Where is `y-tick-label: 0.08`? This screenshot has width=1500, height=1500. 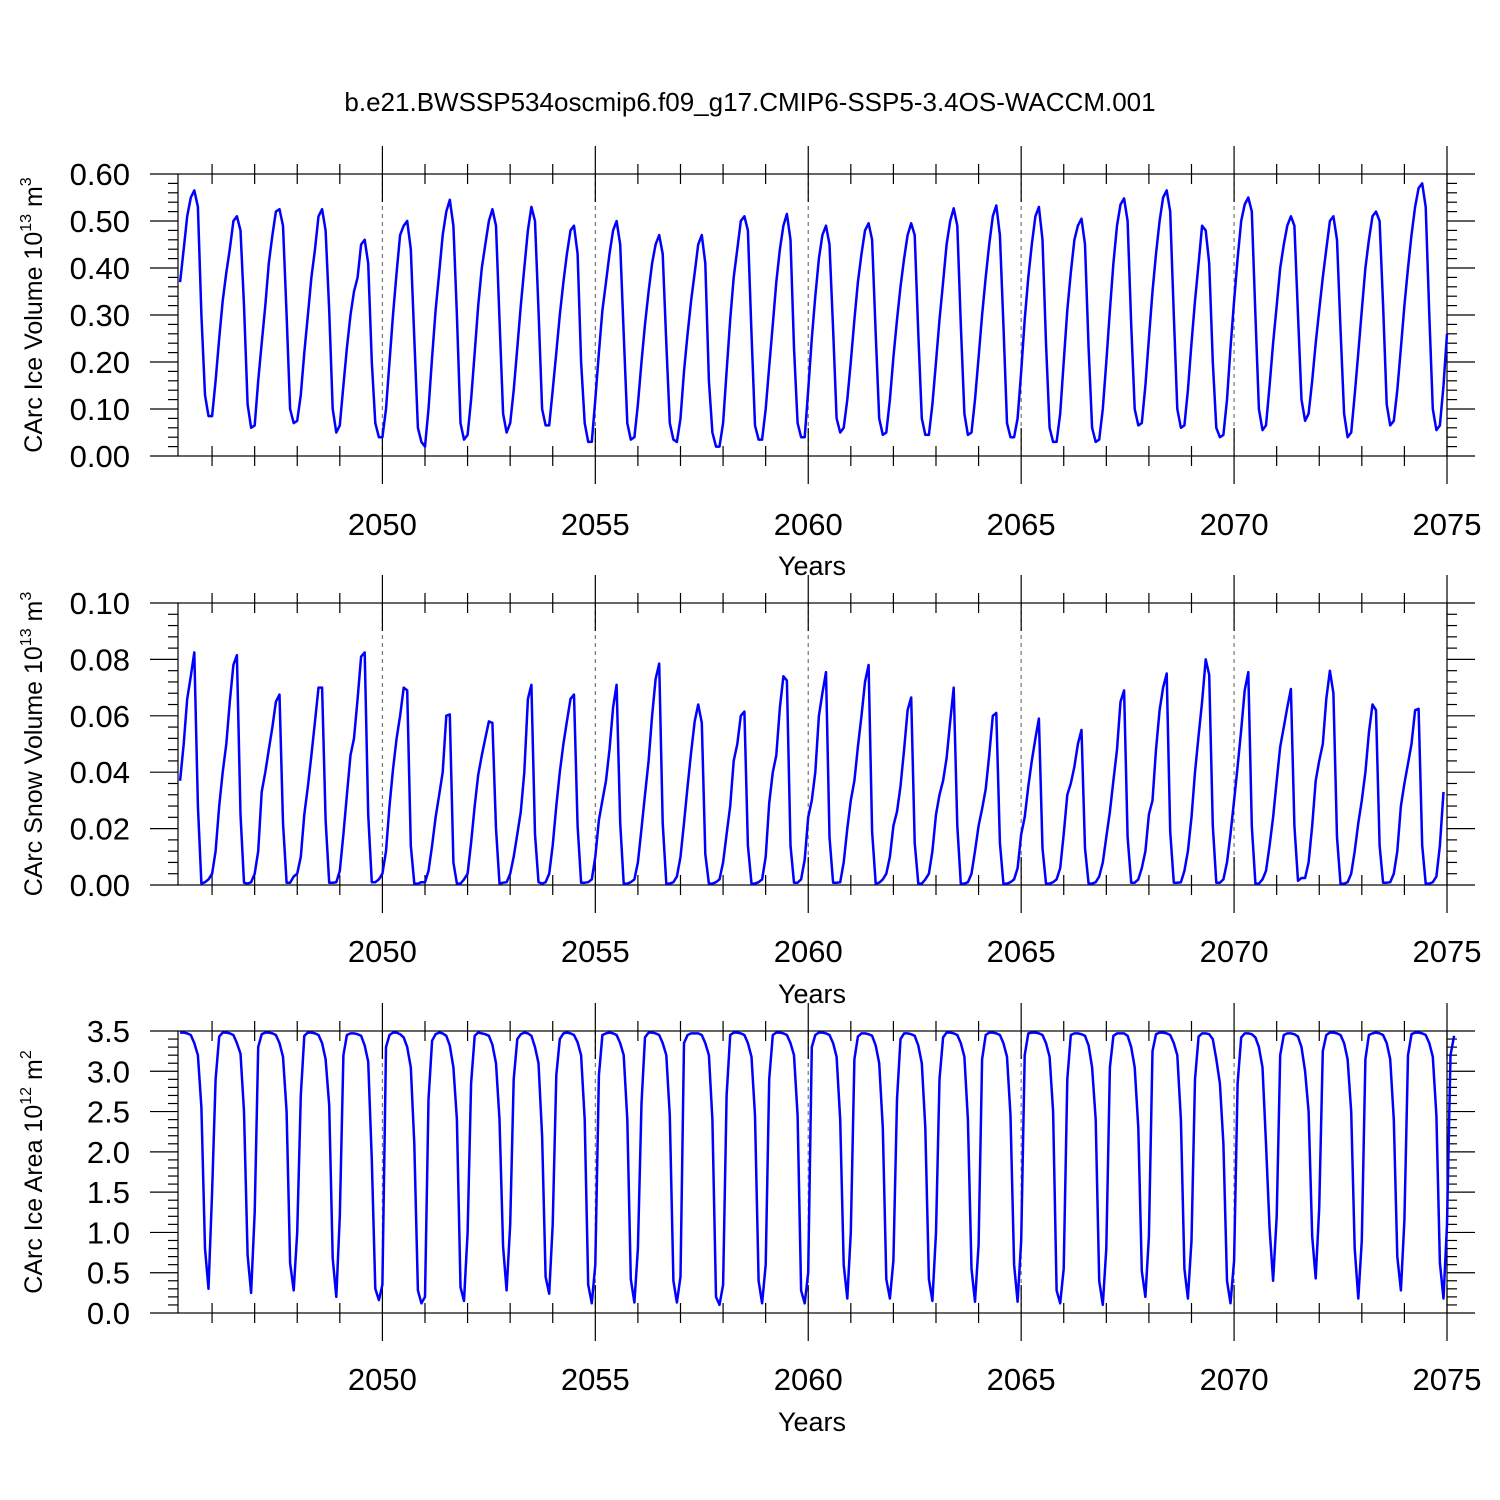
y-tick-label: 0.08 is located at coordinates (100, 659).